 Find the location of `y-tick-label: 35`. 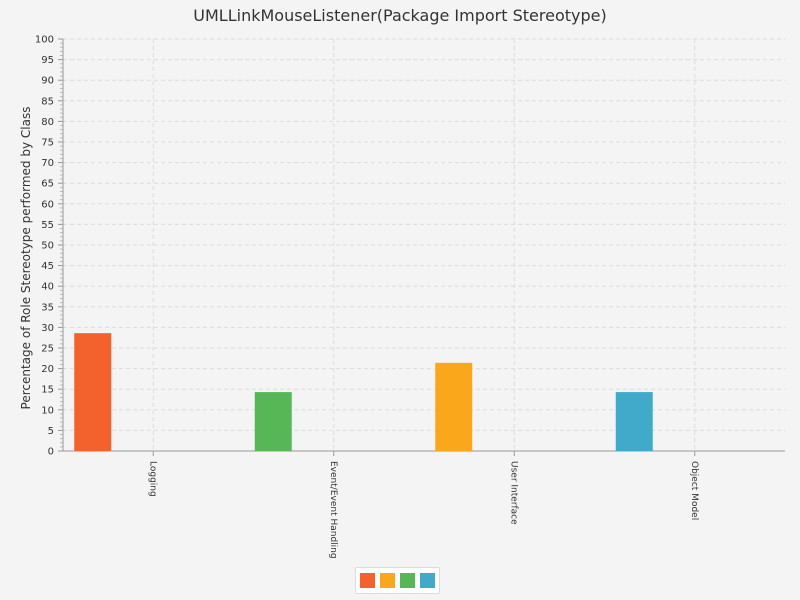

y-tick-label: 35 is located at coordinates (47, 307).